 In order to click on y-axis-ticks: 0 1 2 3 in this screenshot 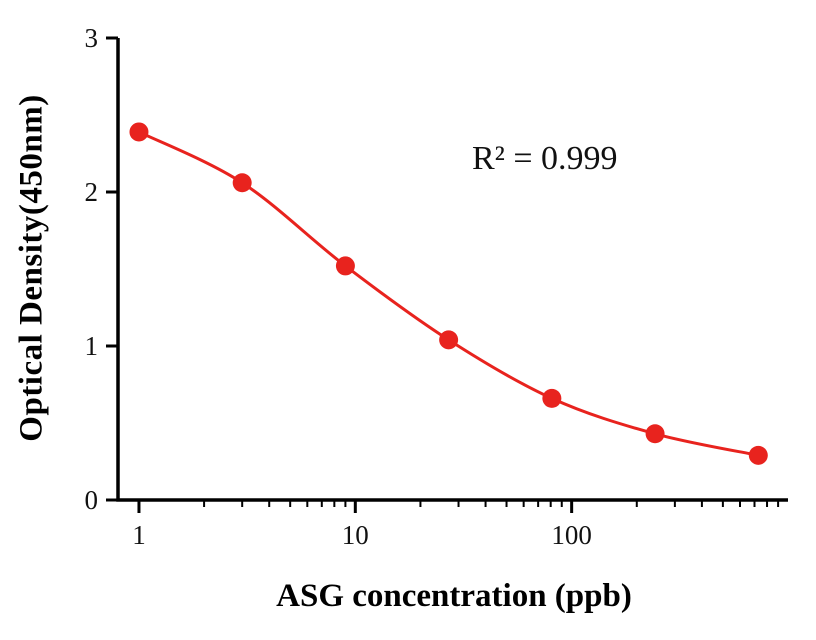, I will do `click(101, 269)`.